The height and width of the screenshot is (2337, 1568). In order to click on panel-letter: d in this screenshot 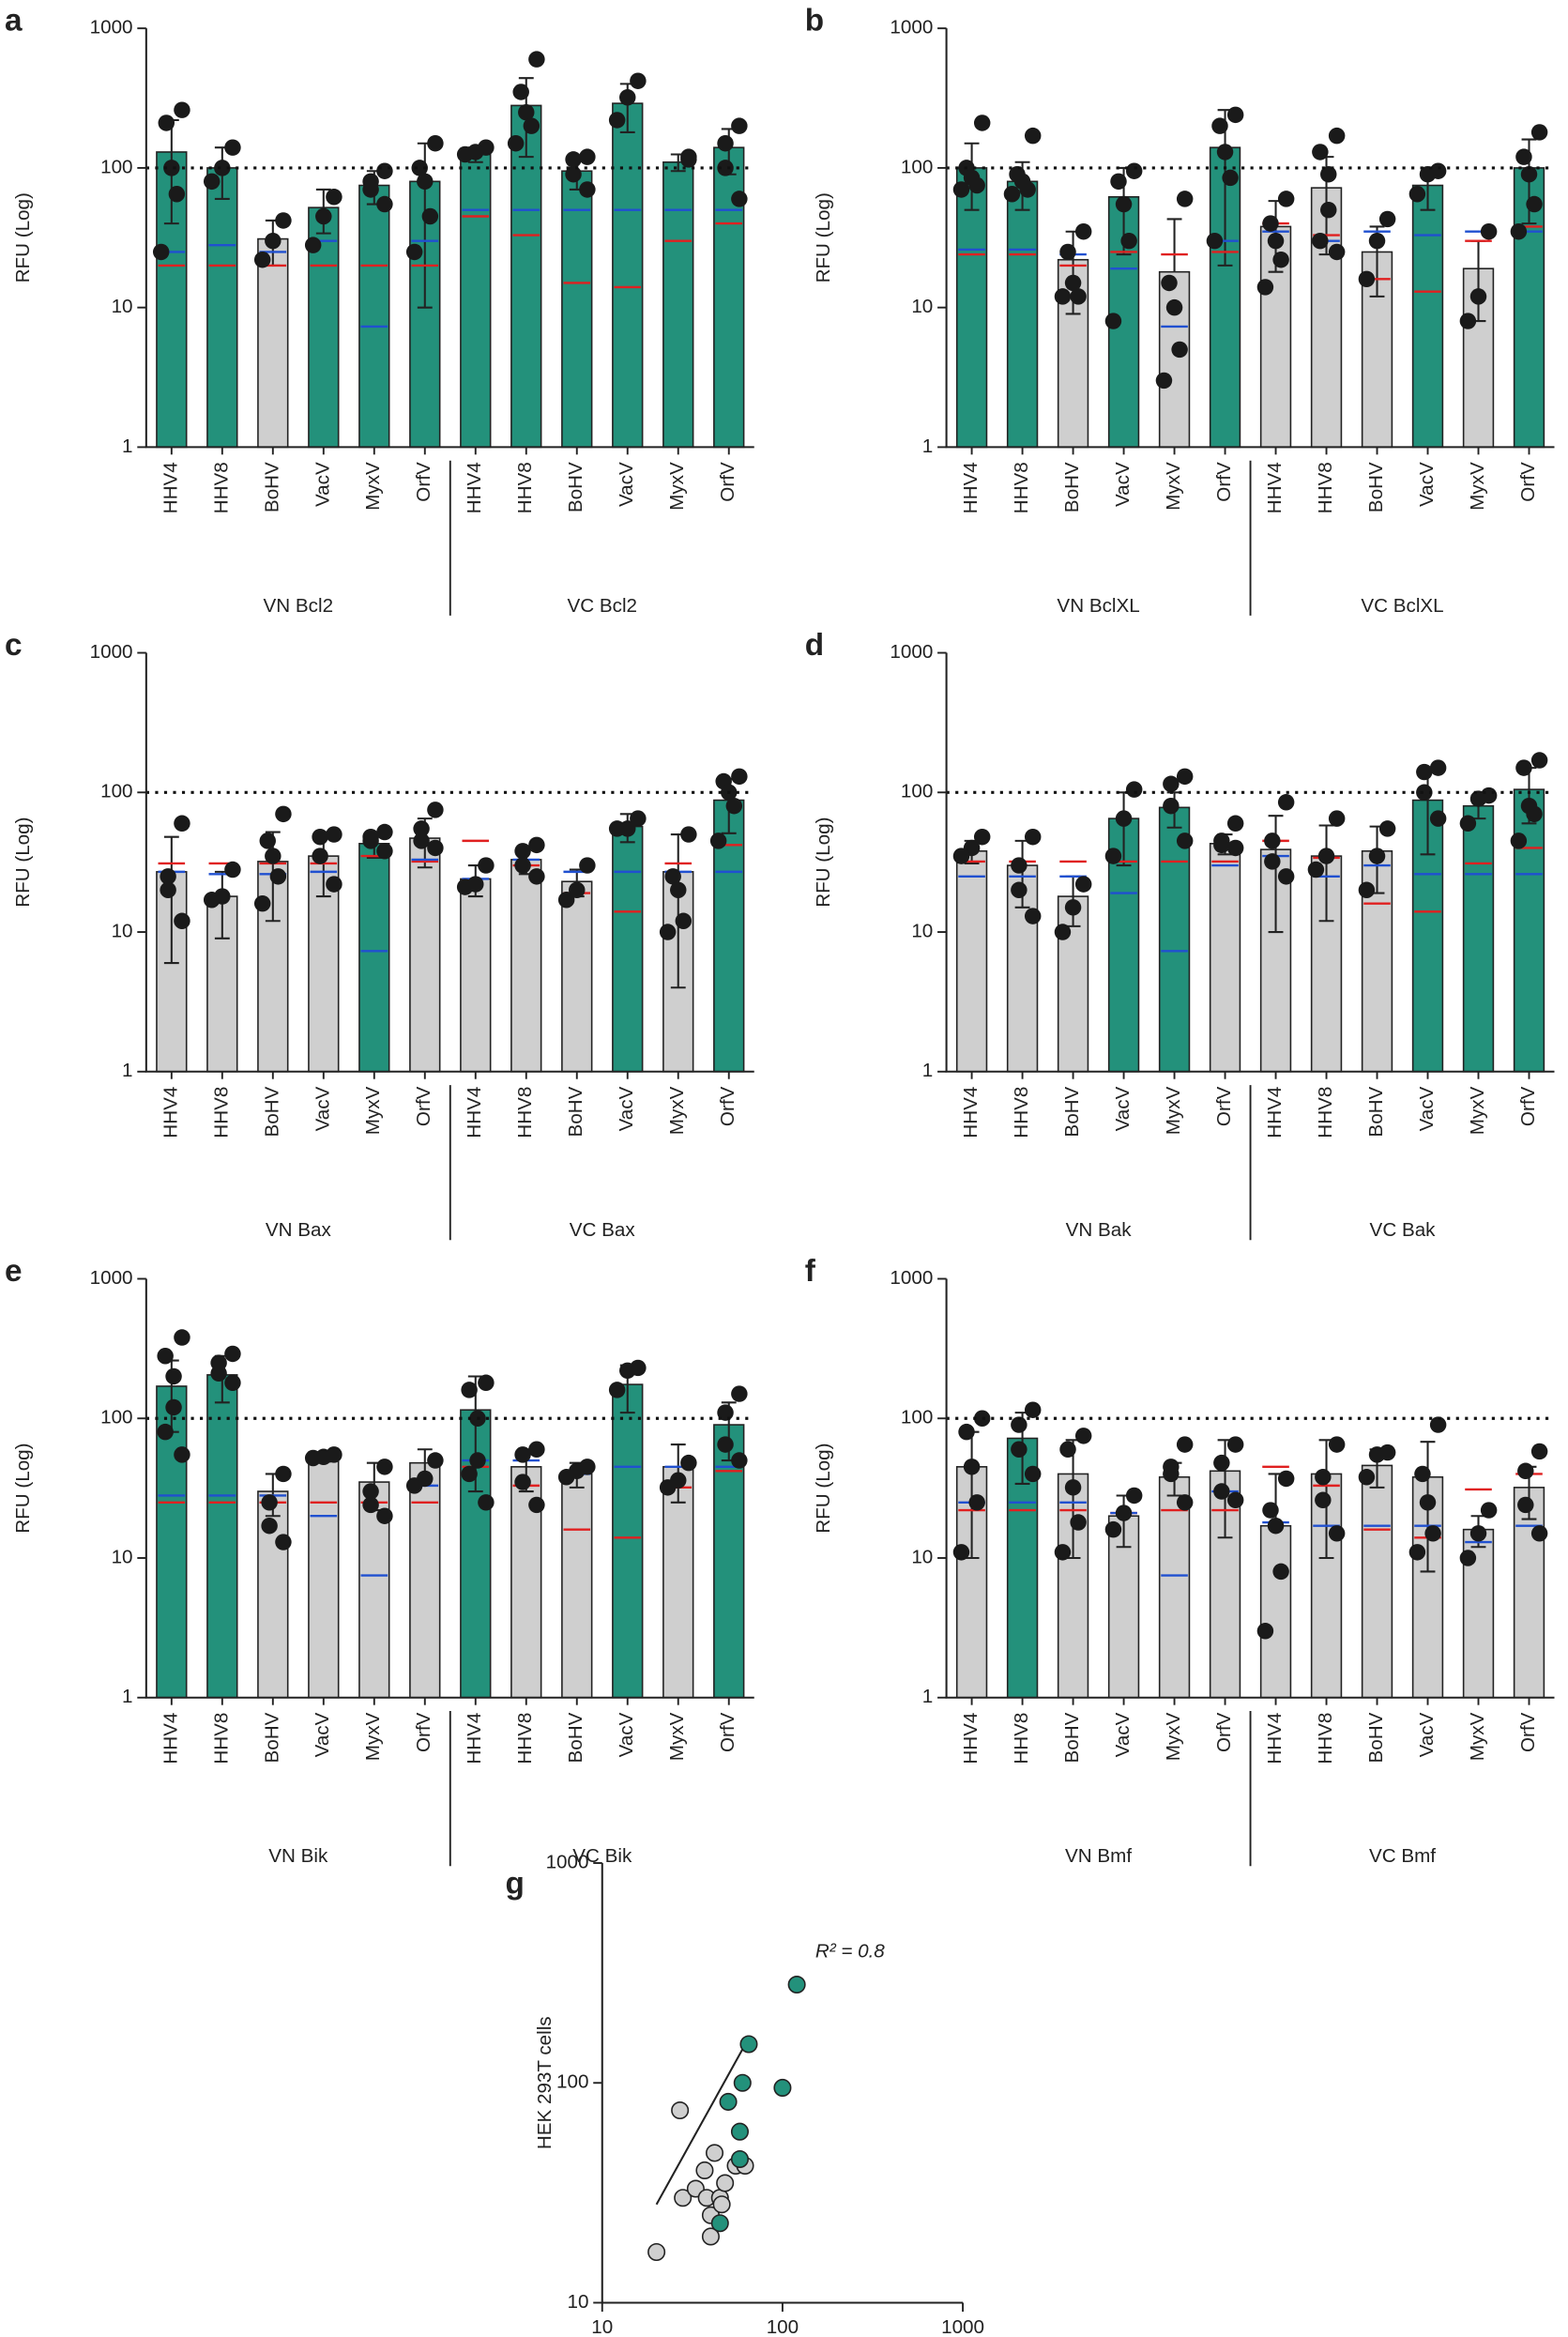, I will do `click(814, 646)`.